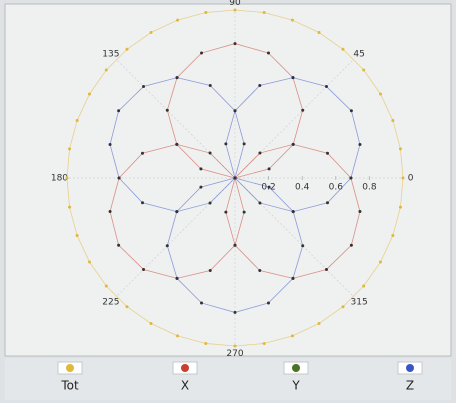  Describe the element at coordinates (69, 386) in the screenshot. I see `legend-label: Tot` at that location.